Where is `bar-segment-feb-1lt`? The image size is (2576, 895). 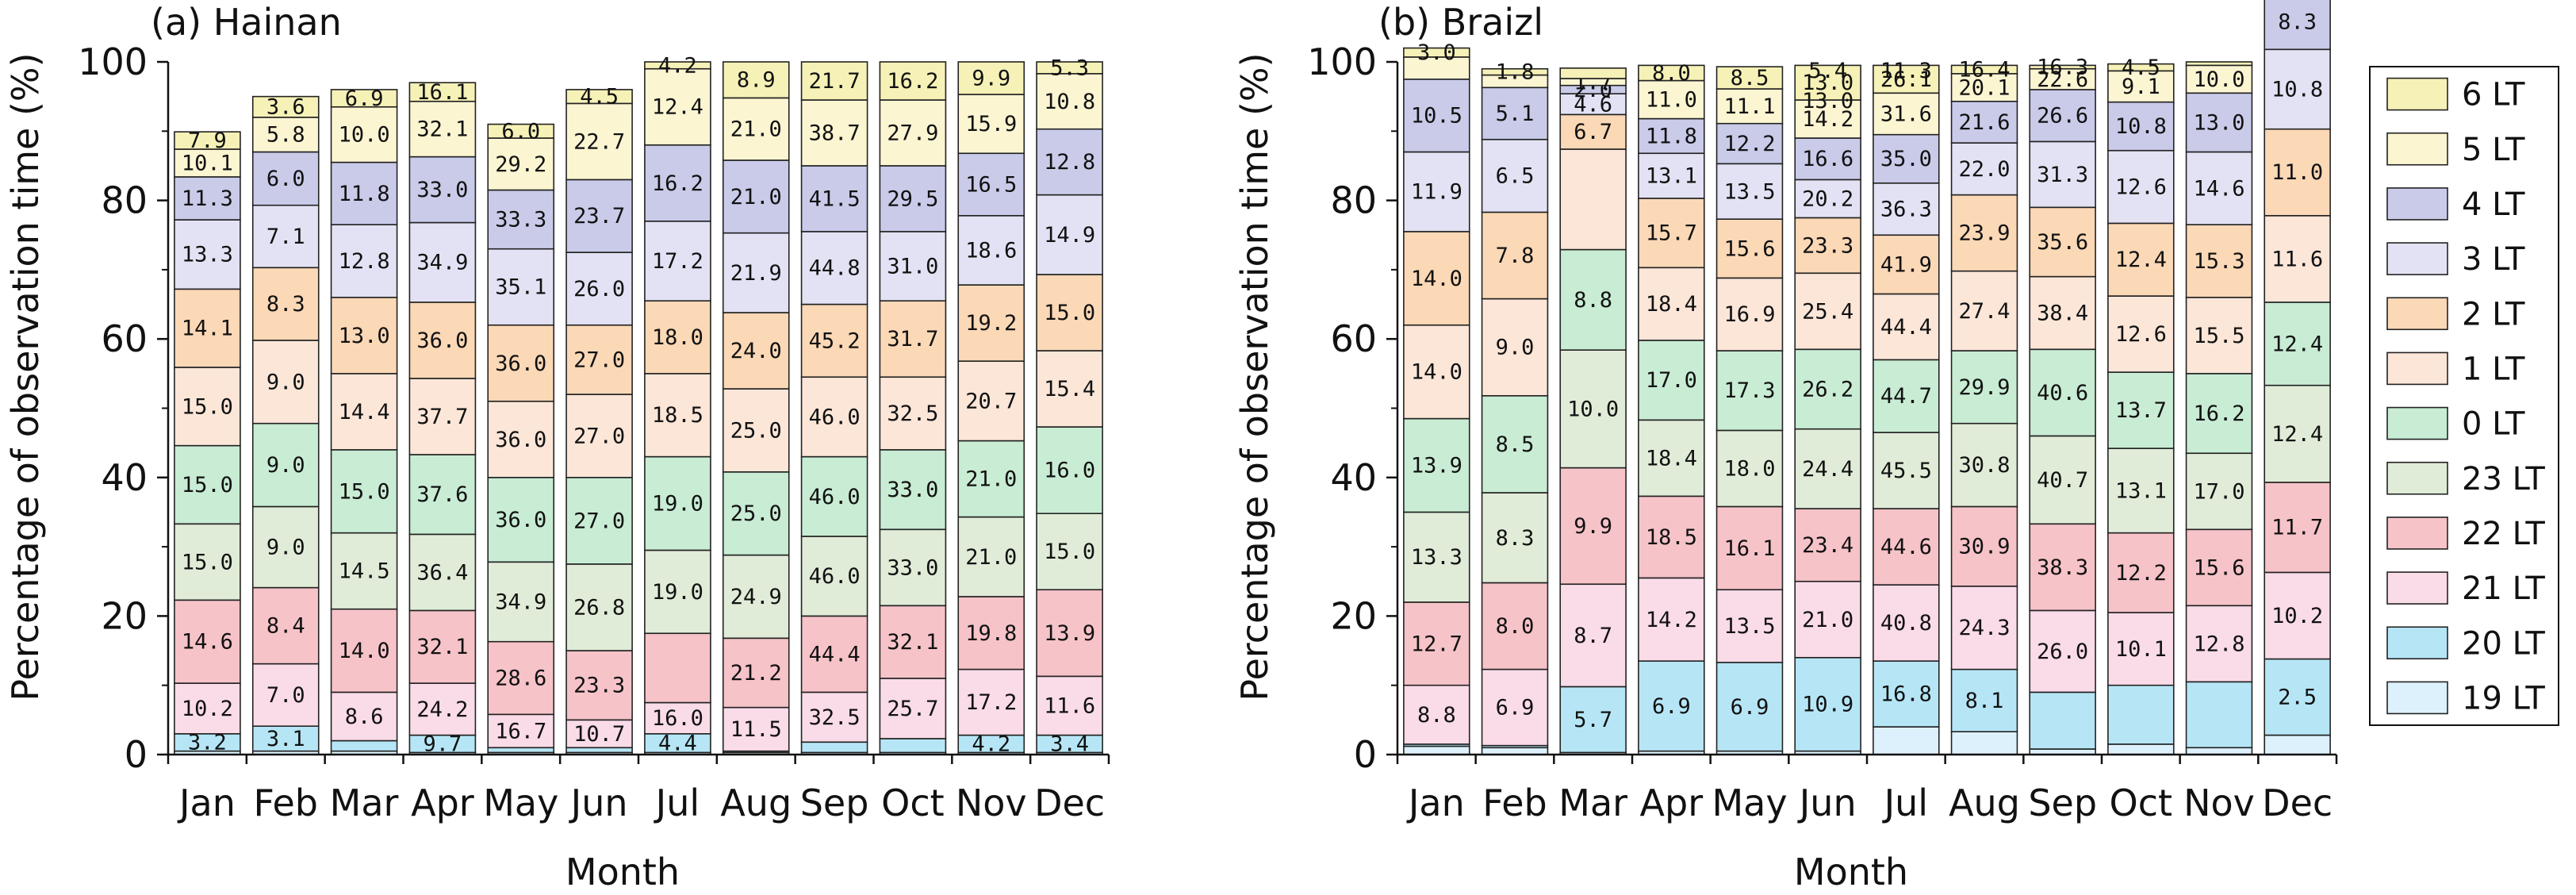
bar-segment-feb-1lt is located at coordinates (1515, 348).